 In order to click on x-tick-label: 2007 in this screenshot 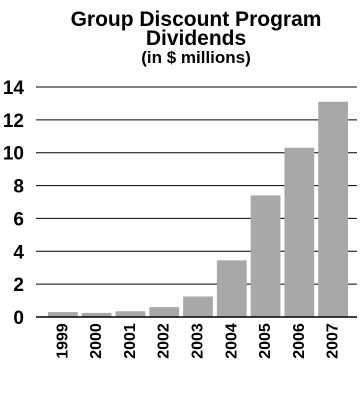, I will do `click(333, 341)`.